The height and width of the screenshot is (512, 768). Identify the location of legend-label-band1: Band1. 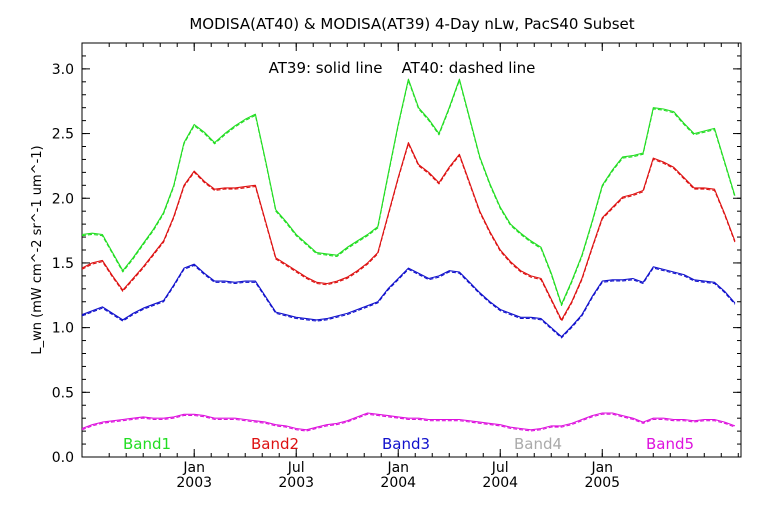
(147, 444).